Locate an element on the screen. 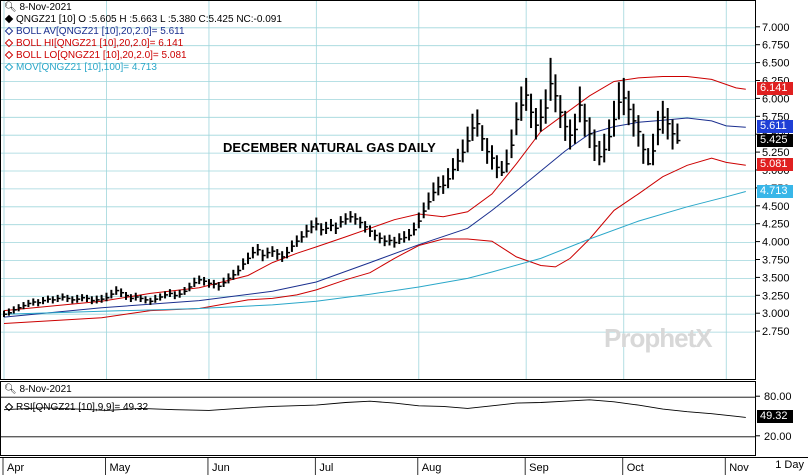 This screenshot has height=475, width=808. time-tick-label: Jun is located at coordinates (221, 468).